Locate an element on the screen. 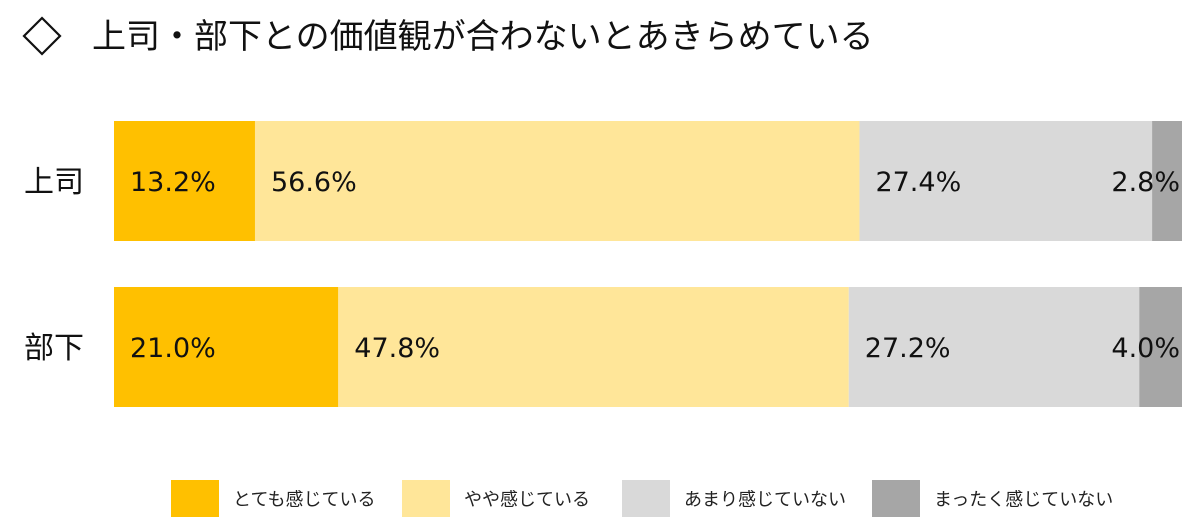 This screenshot has height=524, width=1188. chart-title: 上司・部下との価値観が合わないとあきらめている is located at coordinates (448, 36).